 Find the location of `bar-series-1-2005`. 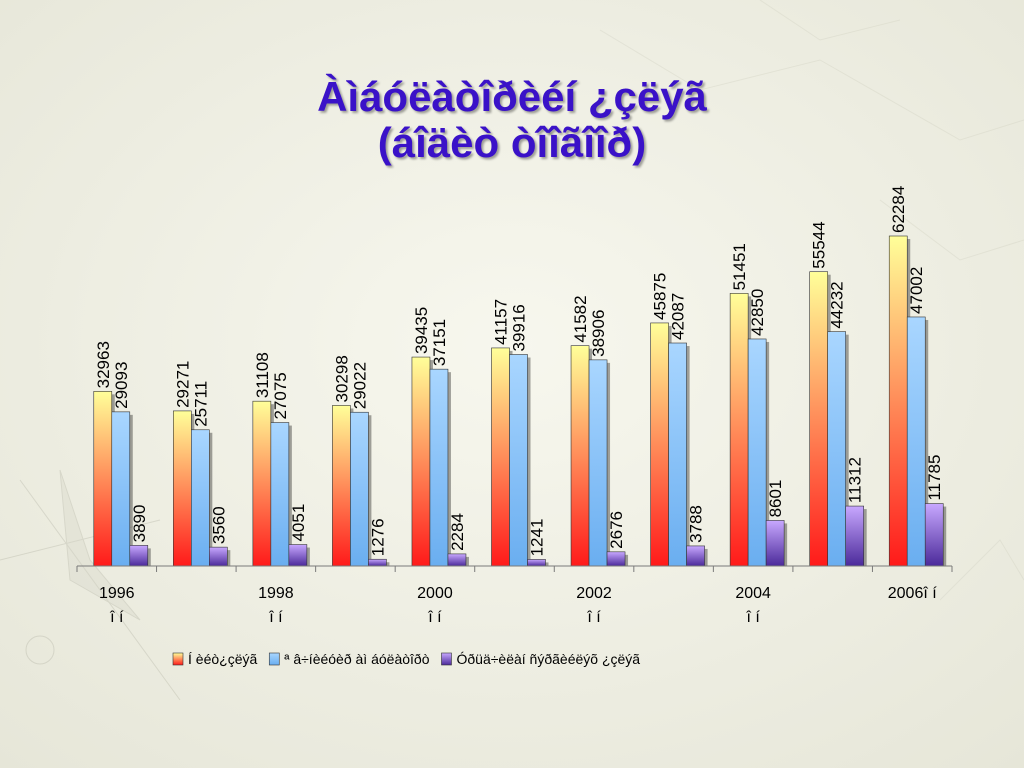

bar-series-1-2005 is located at coordinates (818, 419).